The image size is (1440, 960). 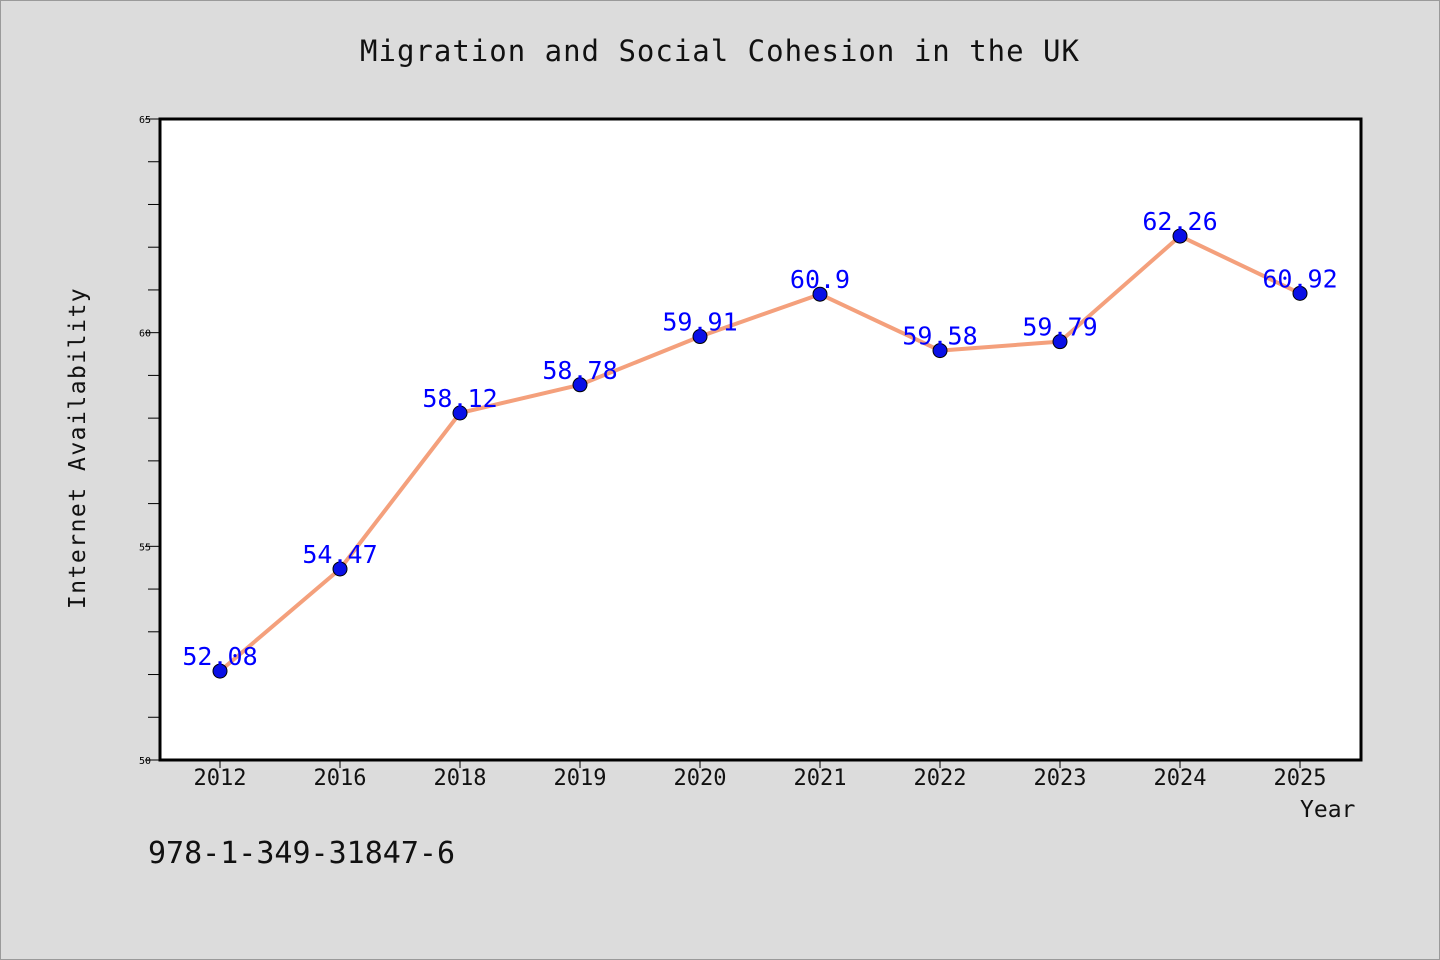 What do you see at coordinates (145, 120) in the screenshot?
I see `y-tick-label: 65` at bounding box center [145, 120].